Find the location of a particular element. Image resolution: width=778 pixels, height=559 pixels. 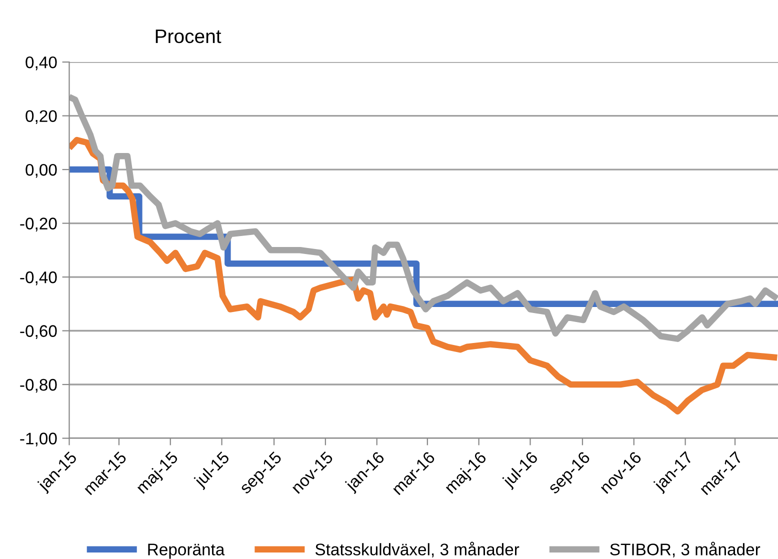

y-tick-label: -0,80 is located at coordinates (38, 385).